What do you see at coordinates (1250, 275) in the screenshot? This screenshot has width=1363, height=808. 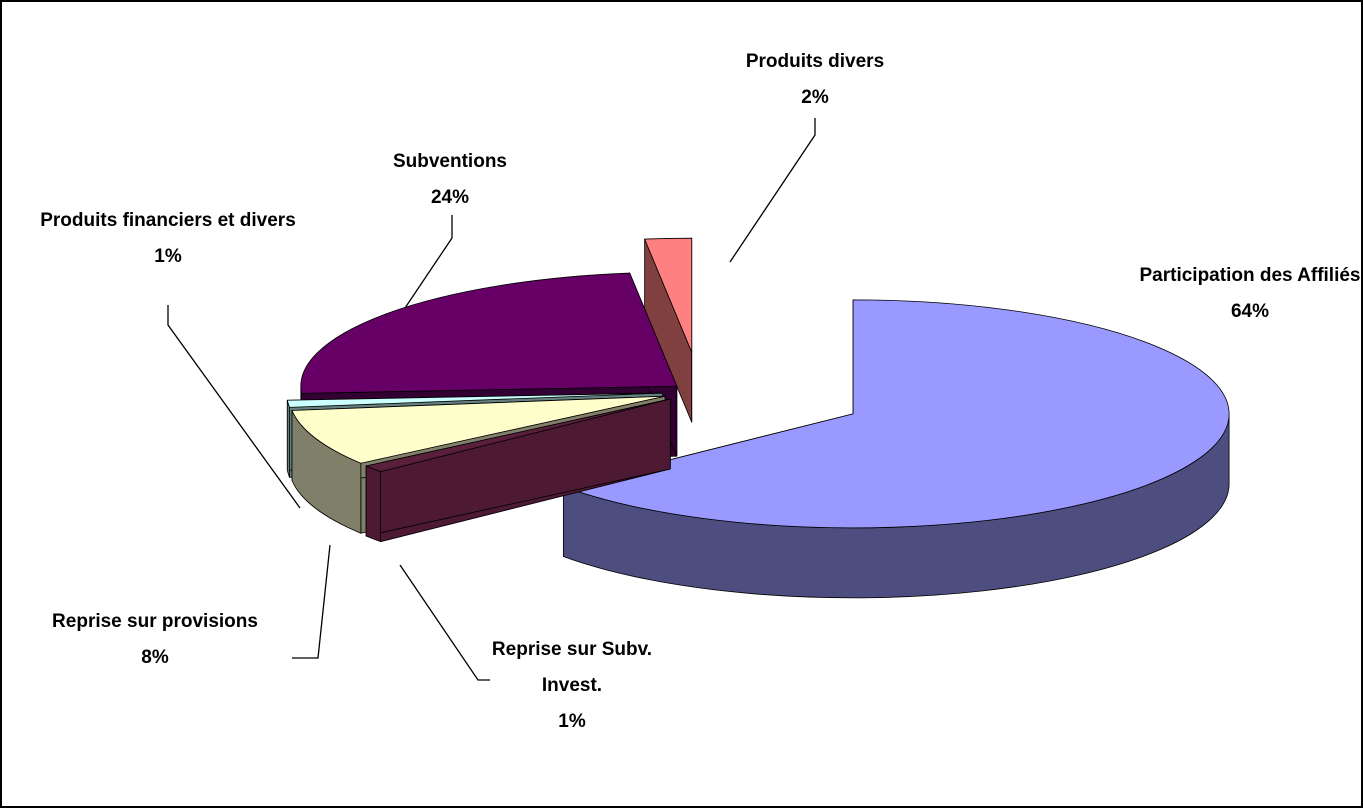 I see `category-name: Participation des Affiliés` at bounding box center [1250, 275].